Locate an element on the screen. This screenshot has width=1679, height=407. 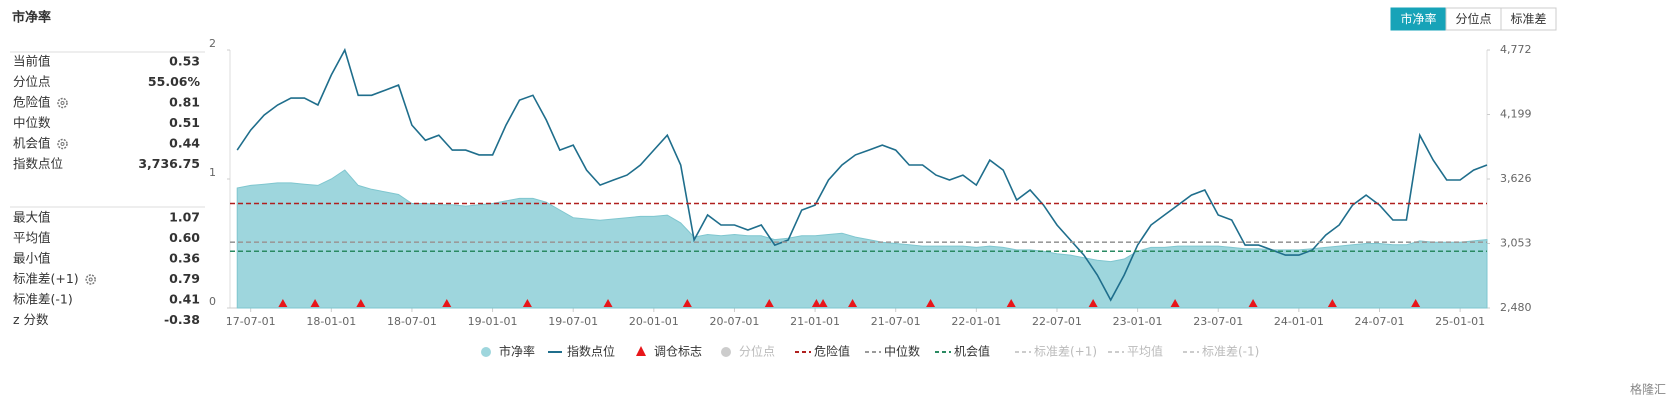
tab-label: 标准差 is located at coordinates (1528, 19).